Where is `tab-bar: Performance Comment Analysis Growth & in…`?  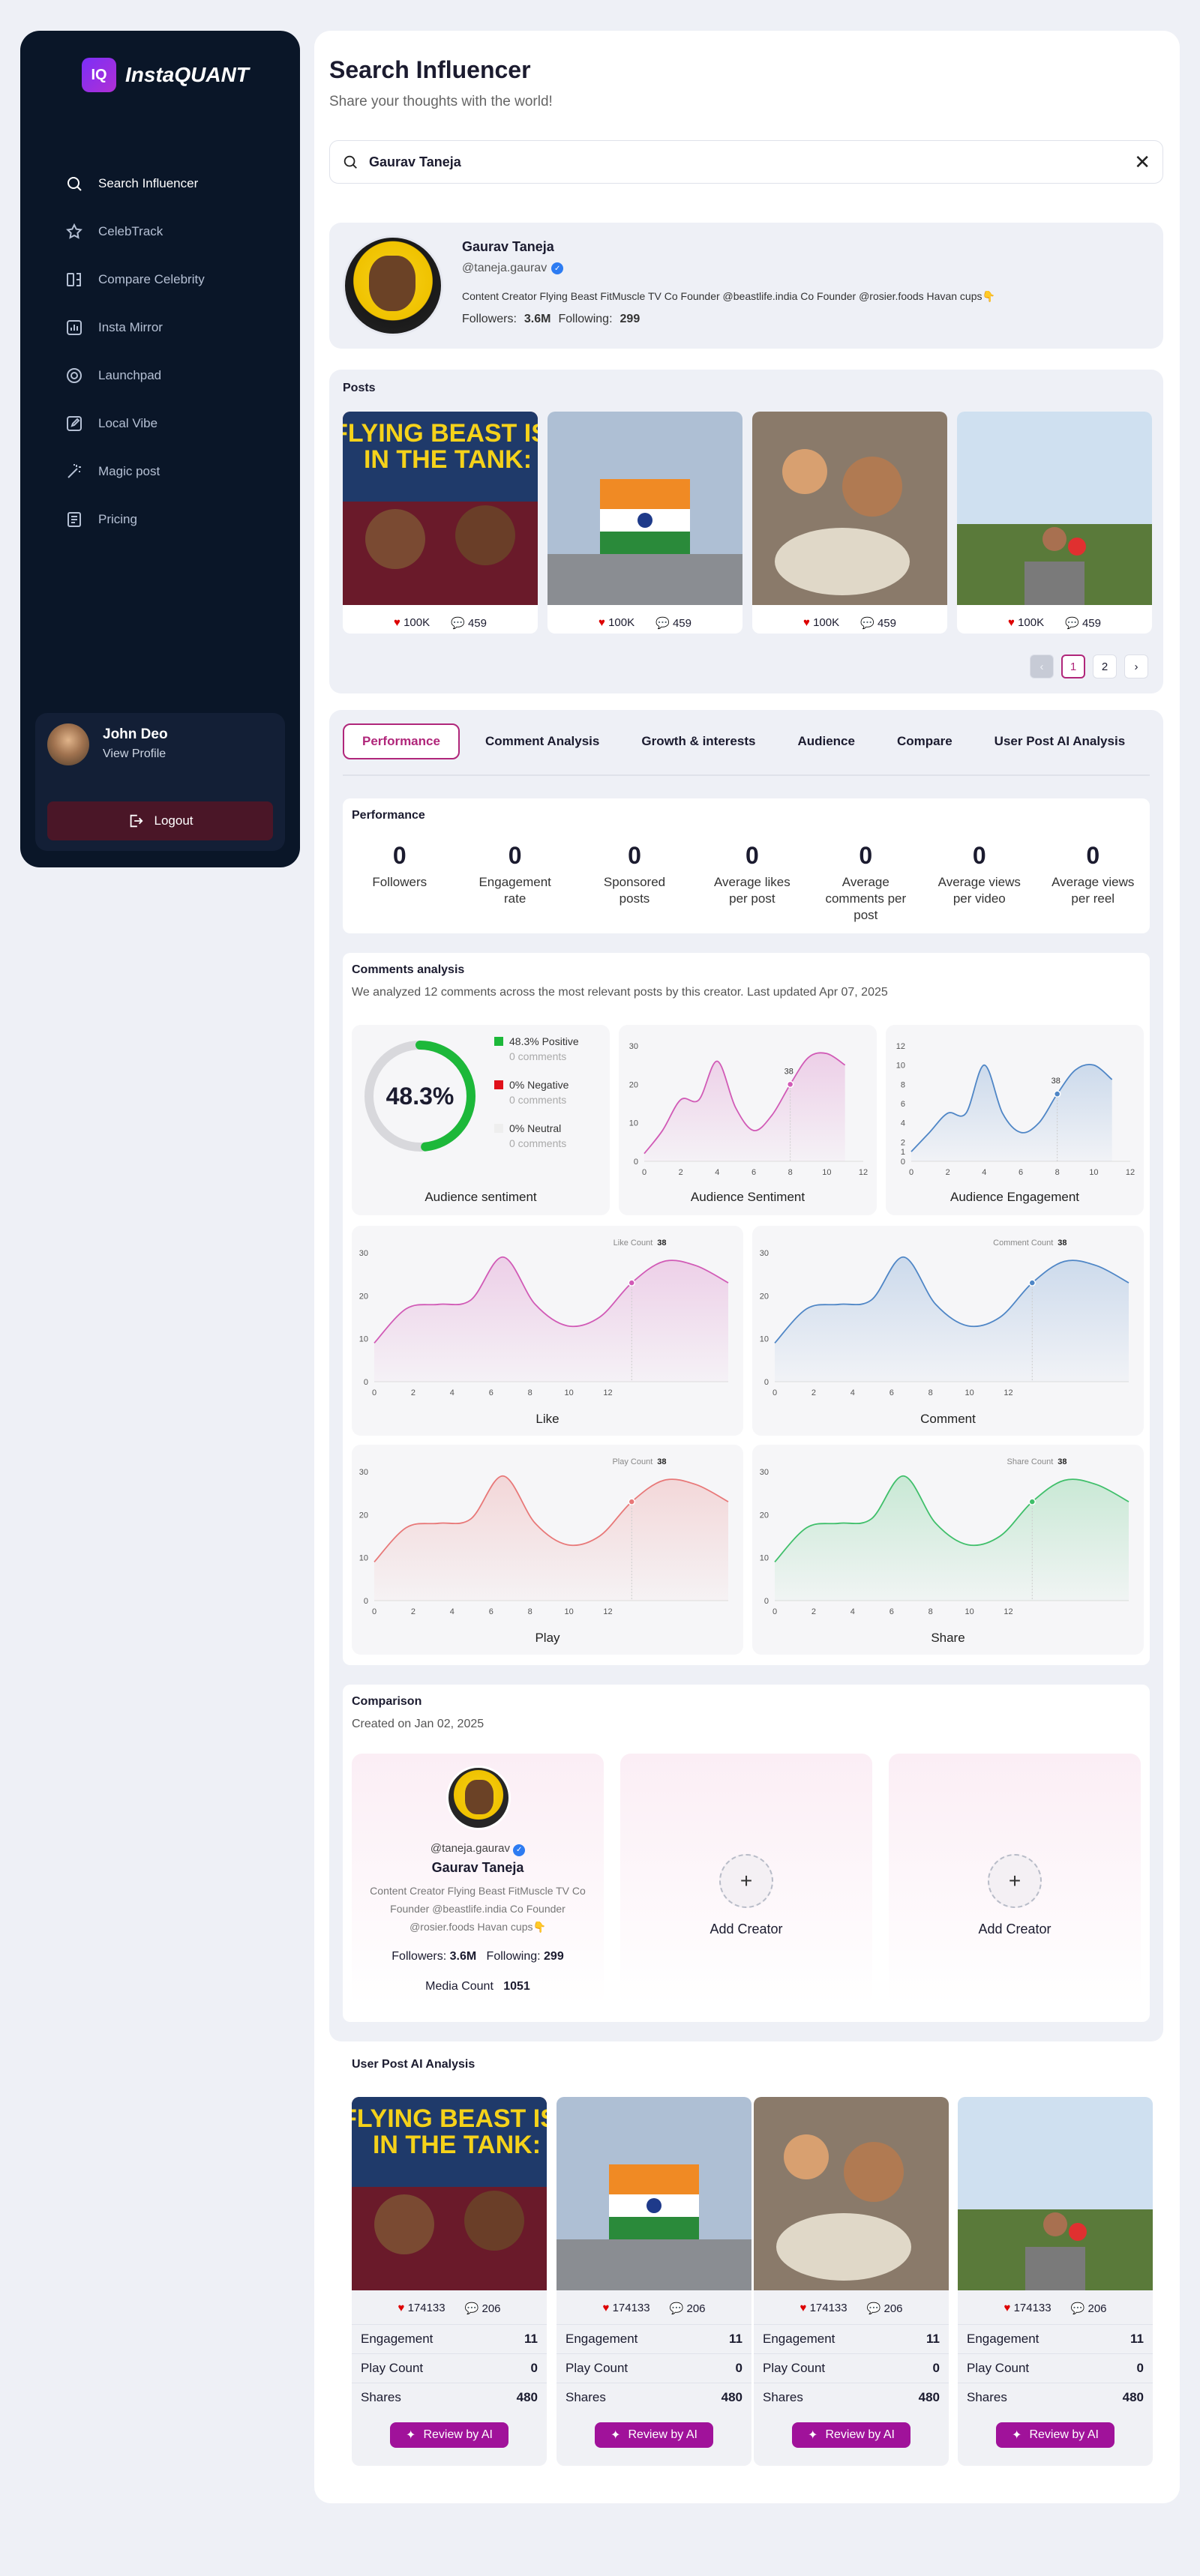 tab-bar: Performance Comment Analysis Growth & in… is located at coordinates (744, 741).